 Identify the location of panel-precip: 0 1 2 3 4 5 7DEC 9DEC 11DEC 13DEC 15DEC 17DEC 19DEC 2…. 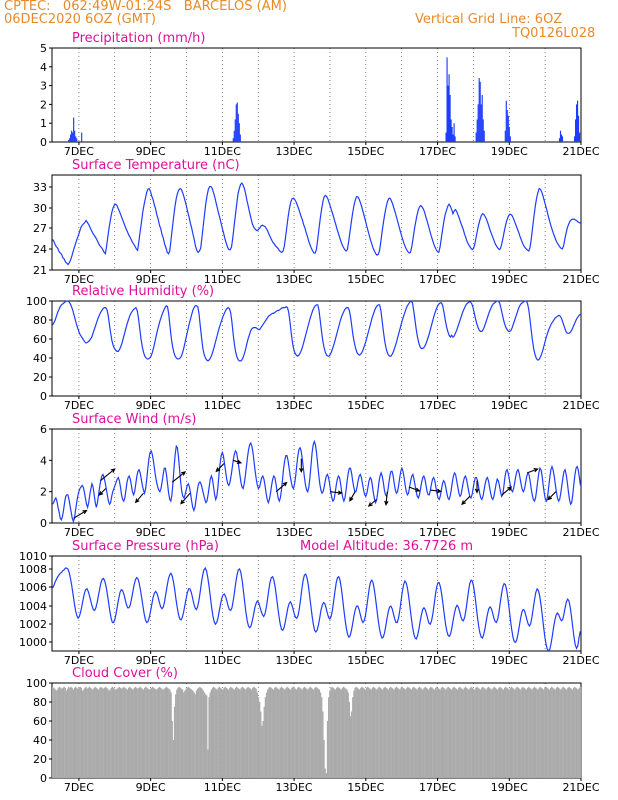
(320, 94).